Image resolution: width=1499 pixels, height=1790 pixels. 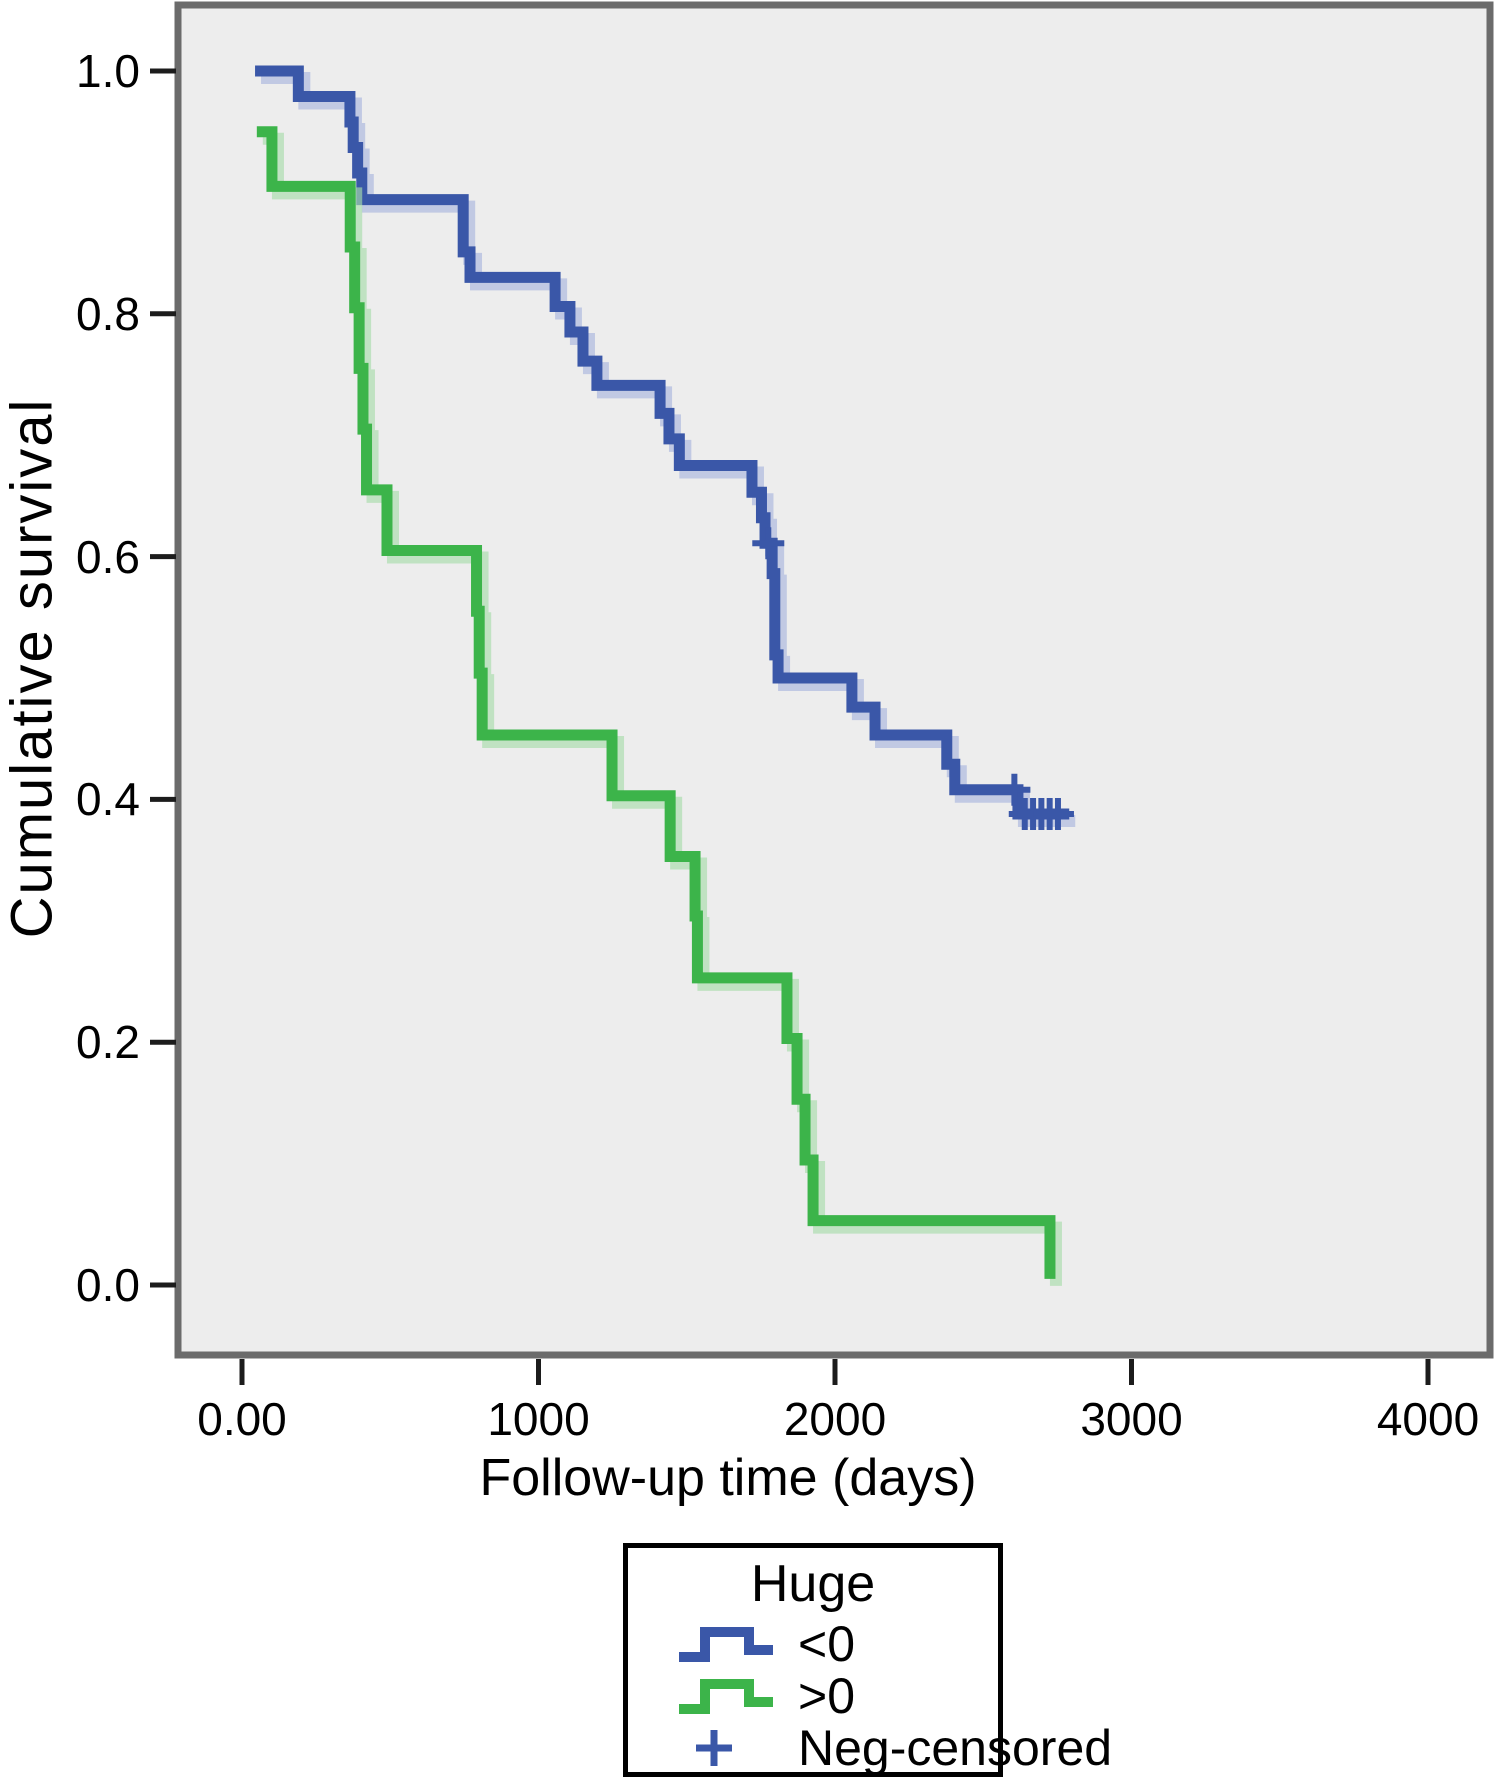 I want to click on plus-marker-icon, so click(x=714, y=1748).